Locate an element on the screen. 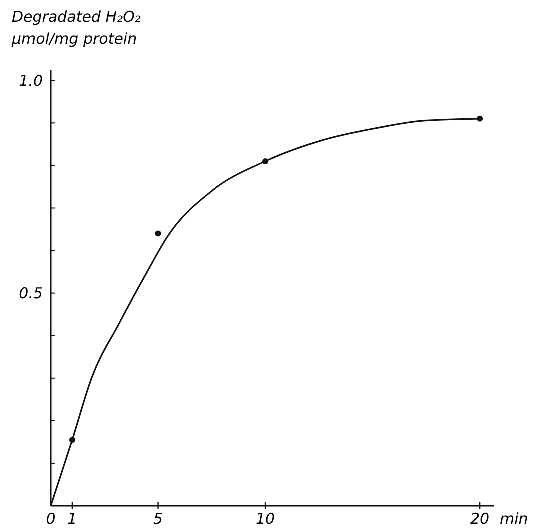 Image resolution: width=534 pixels, height=531 pixels. x-tick-label: 1 is located at coordinates (73, 519).